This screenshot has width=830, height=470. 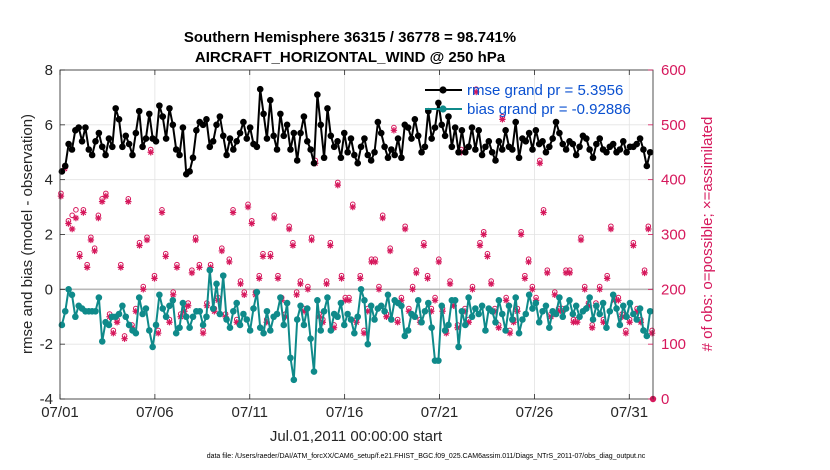 I want to click on left-y-axis-label: rmse and bias (model - observation), so click(x=27, y=234).